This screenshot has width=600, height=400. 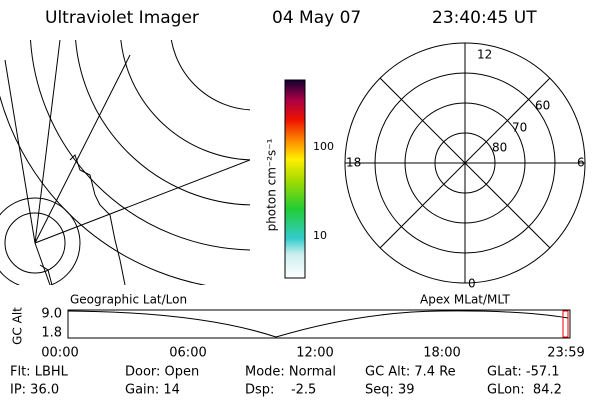 What do you see at coordinates (51, 333) in the screenshot?
I see `orbit-y-tick: 1.8` at bounding box center [51, 333].